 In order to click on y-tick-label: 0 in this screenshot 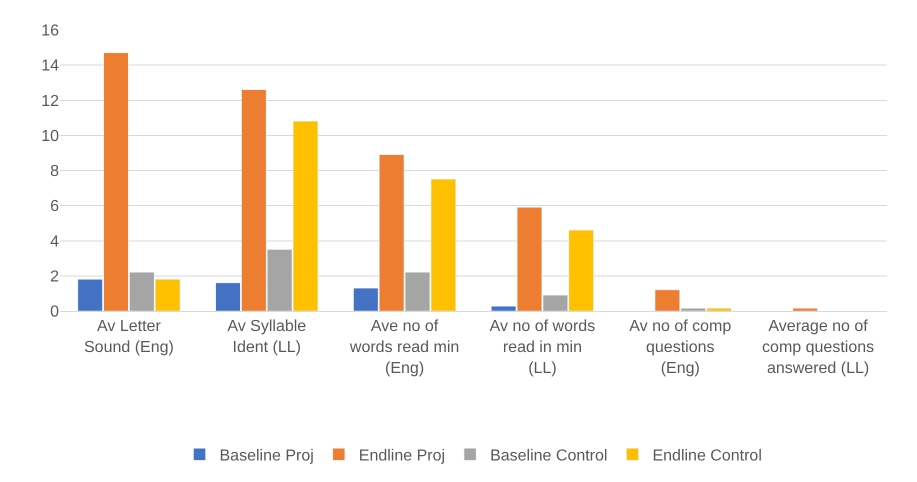, I will do `click(55, 312)`.